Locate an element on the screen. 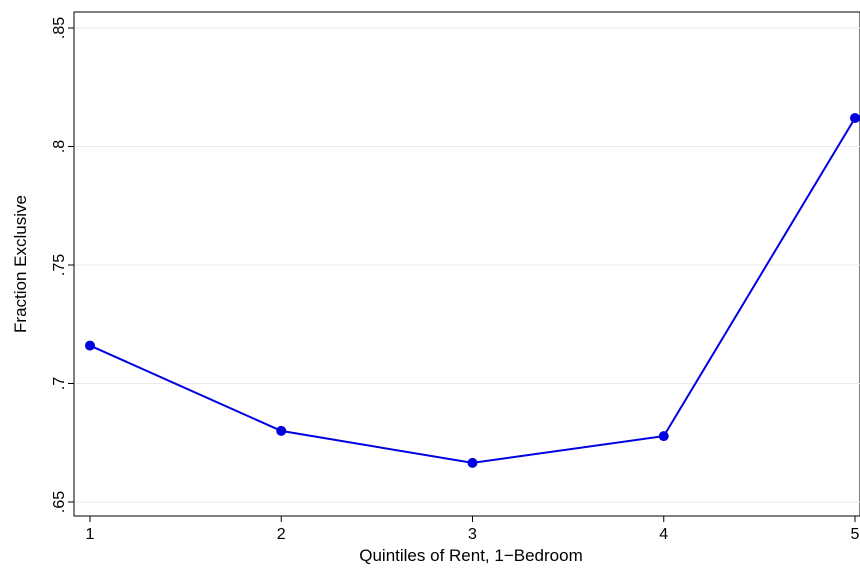 The image size is (860, 569). y-tick-label: .75 is located at coordinates (59, 265).